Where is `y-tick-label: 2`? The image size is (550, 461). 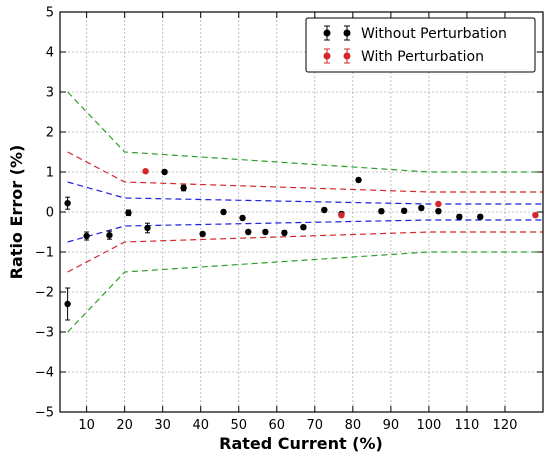 y-tick-label: 2 is located at coordinates (50, 133).